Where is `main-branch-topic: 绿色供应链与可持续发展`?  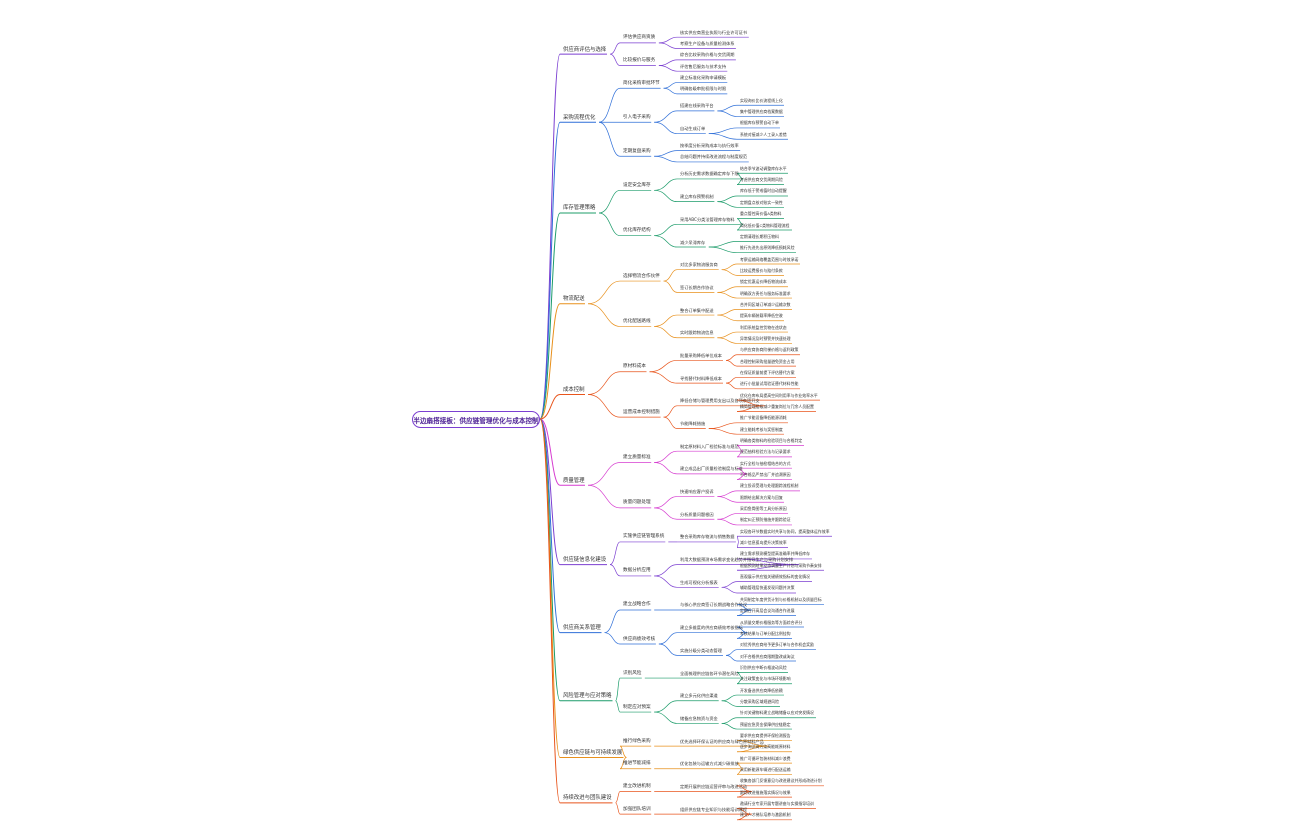
main-branch-topic: 绿色供应链与可持续发展 is located at coordinates (593, 752).